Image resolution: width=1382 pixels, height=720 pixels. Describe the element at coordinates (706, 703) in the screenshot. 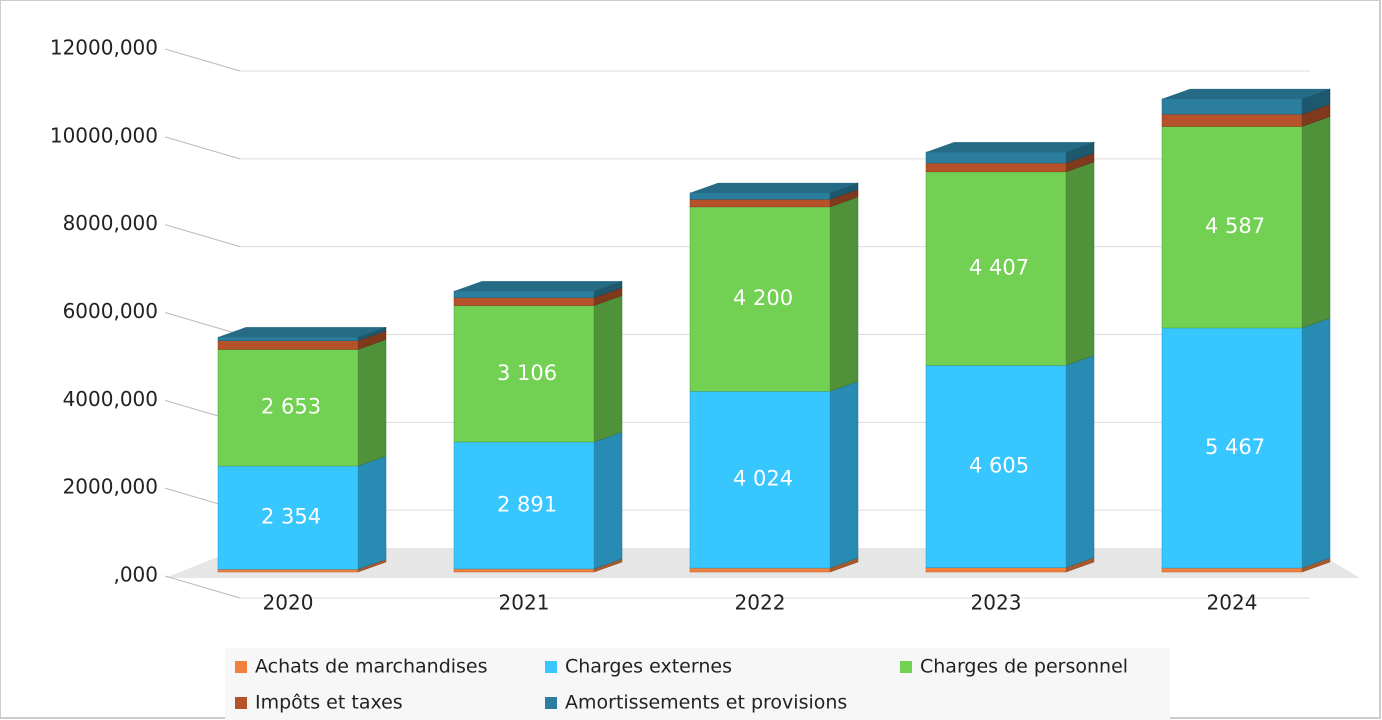

I see `legend-label: Amortissements et provisions` at that location.